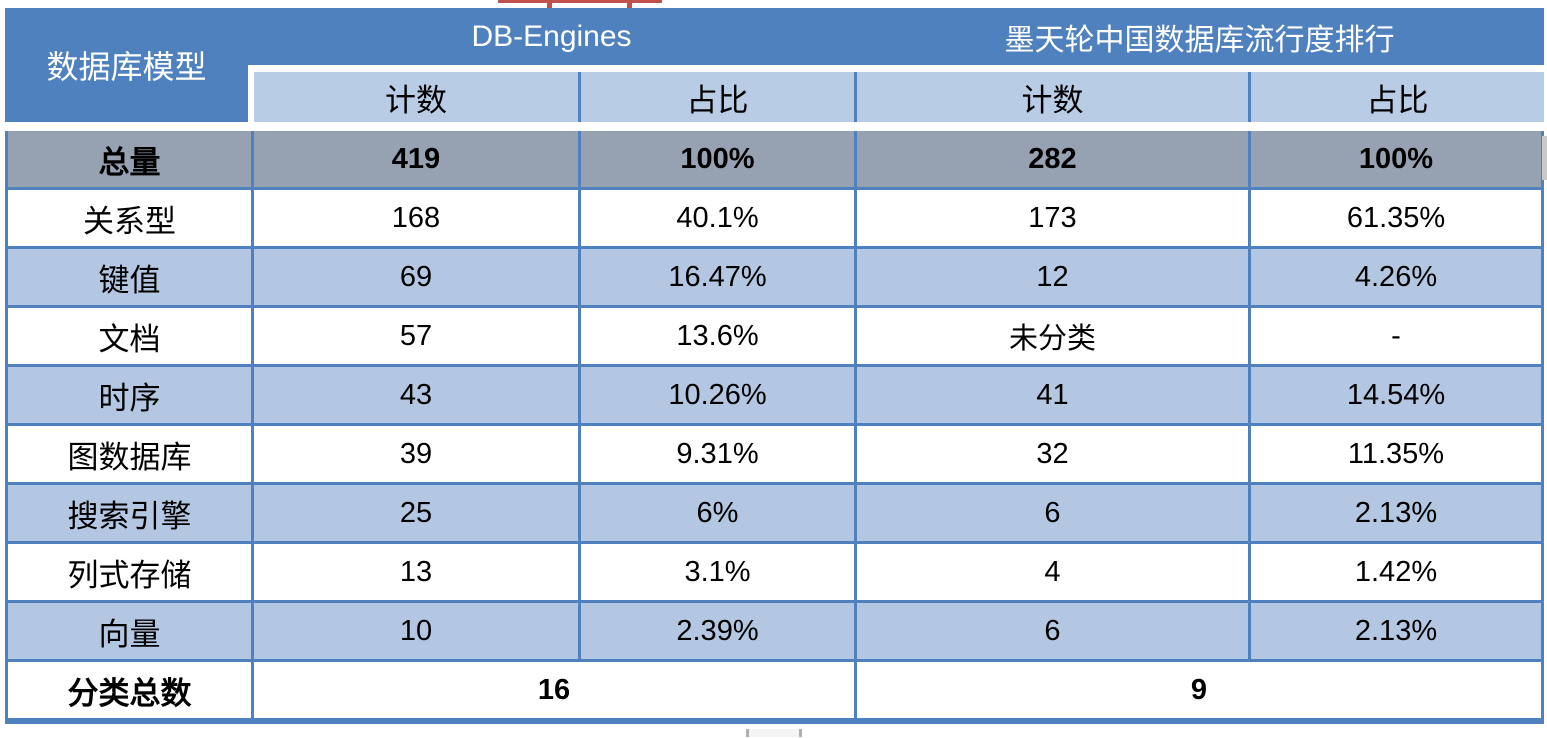 The image size is (1547, 738). I want to click on row-label: 关系型, so click(129, 218).